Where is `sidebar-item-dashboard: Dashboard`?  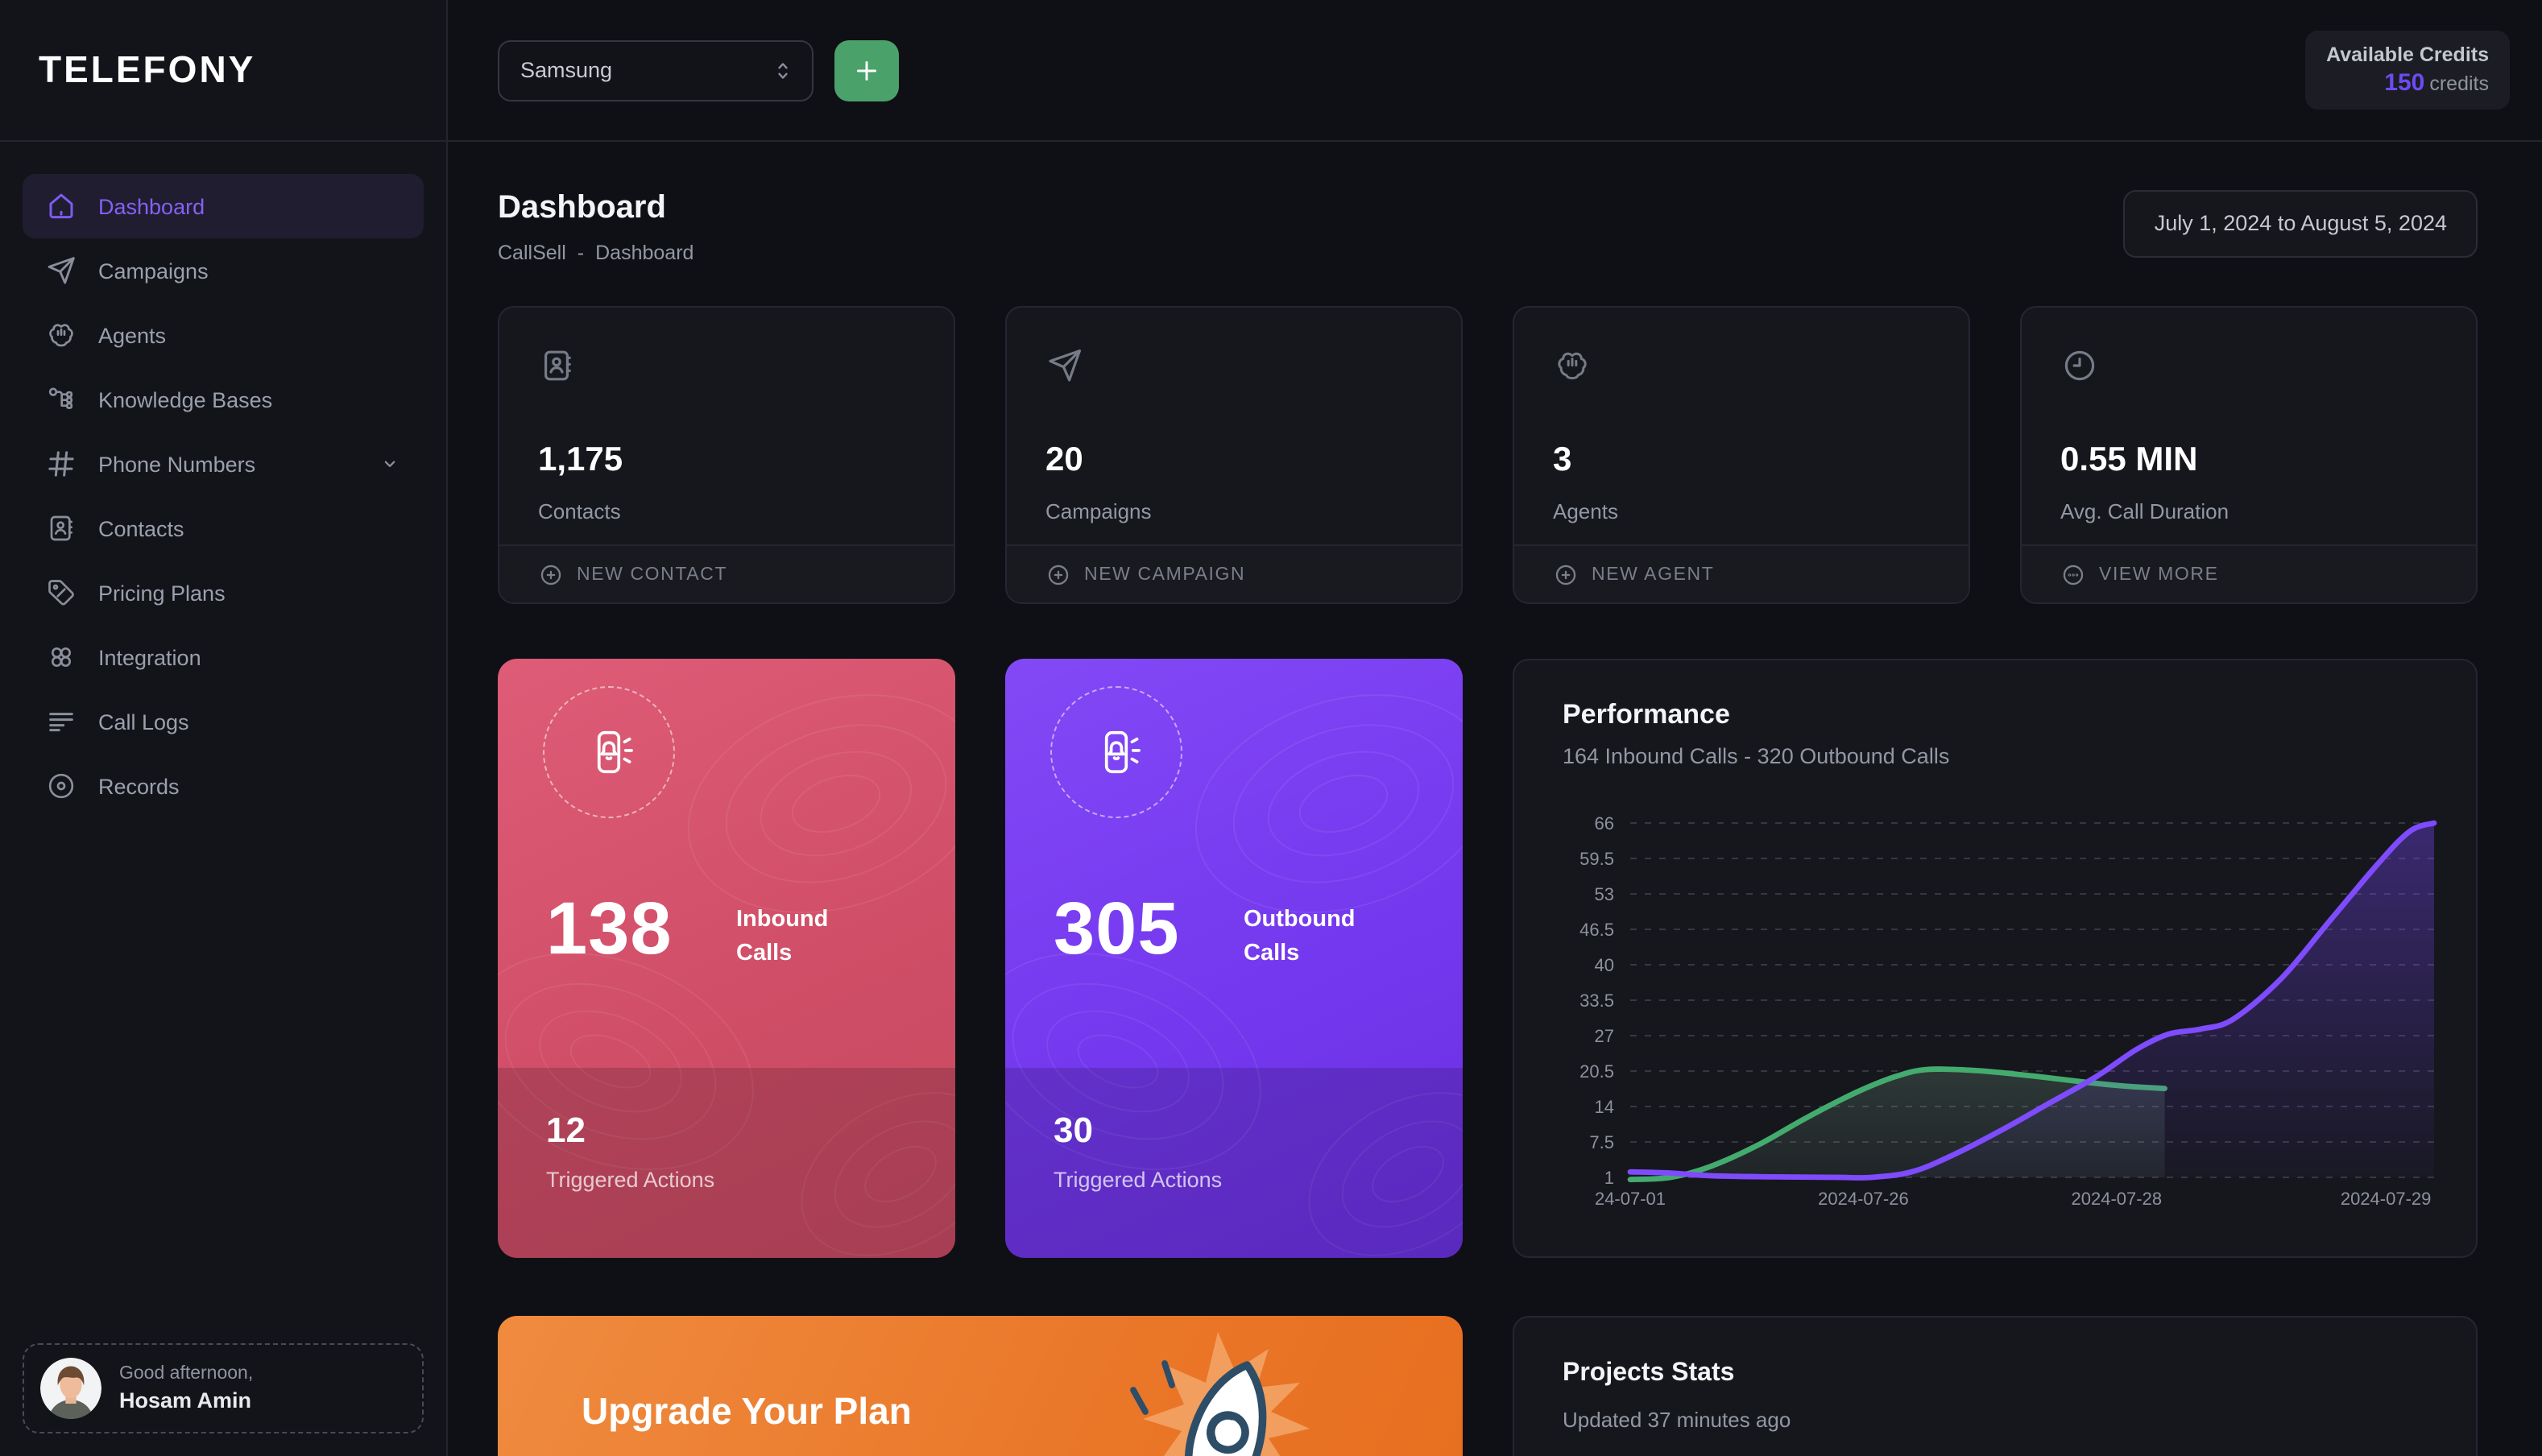
sidebar-item-dashboard: Dashboard is located at coordinates (223, 206).